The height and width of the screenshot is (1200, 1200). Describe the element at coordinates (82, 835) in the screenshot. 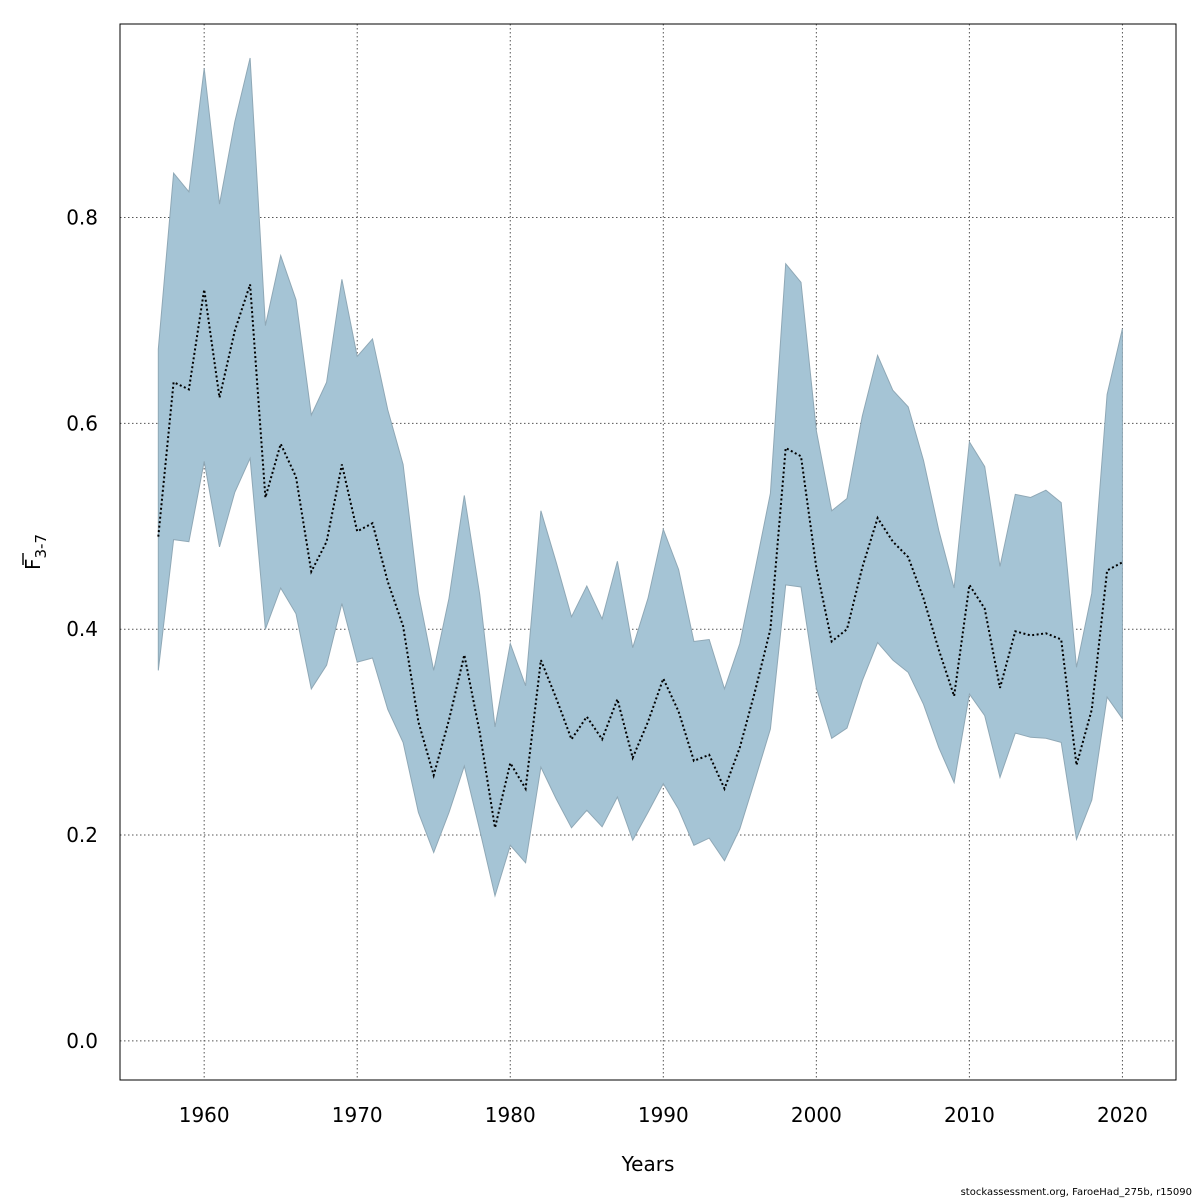

I see `y-tick-label: 0.2` at that location.